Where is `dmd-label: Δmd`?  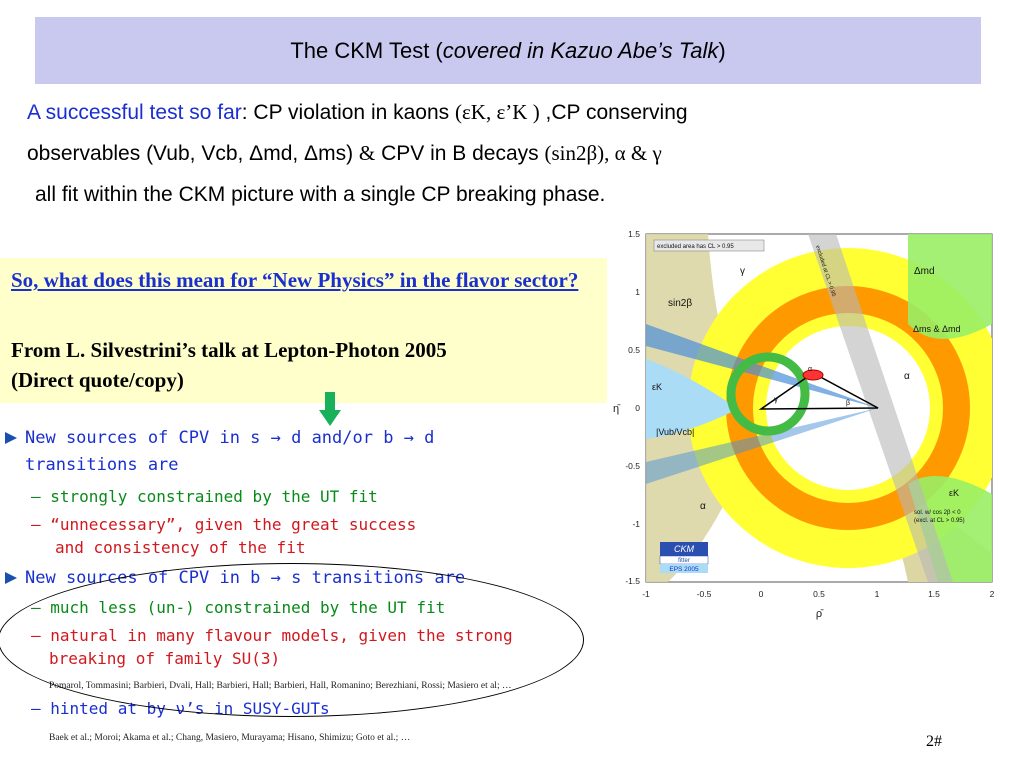
dmd-label: Δmd is located at coordinates (924, 271).